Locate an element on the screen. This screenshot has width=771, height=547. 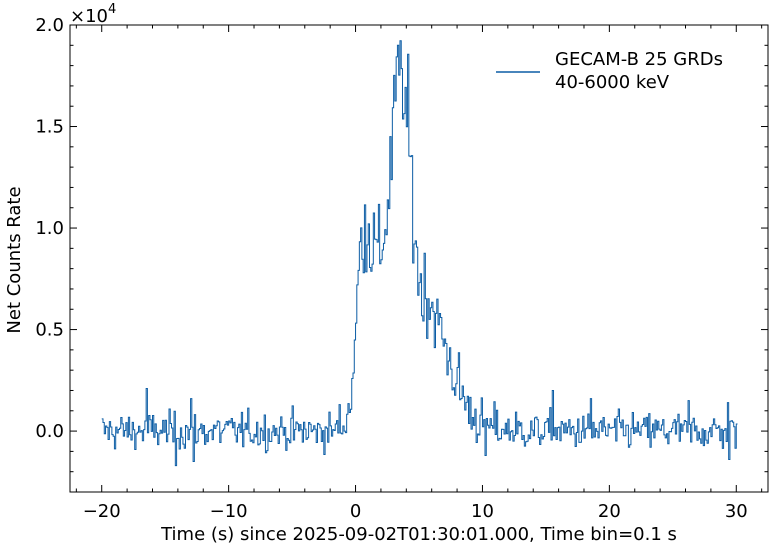
x-tick-label: −10 is located at coordinates (229, 511).